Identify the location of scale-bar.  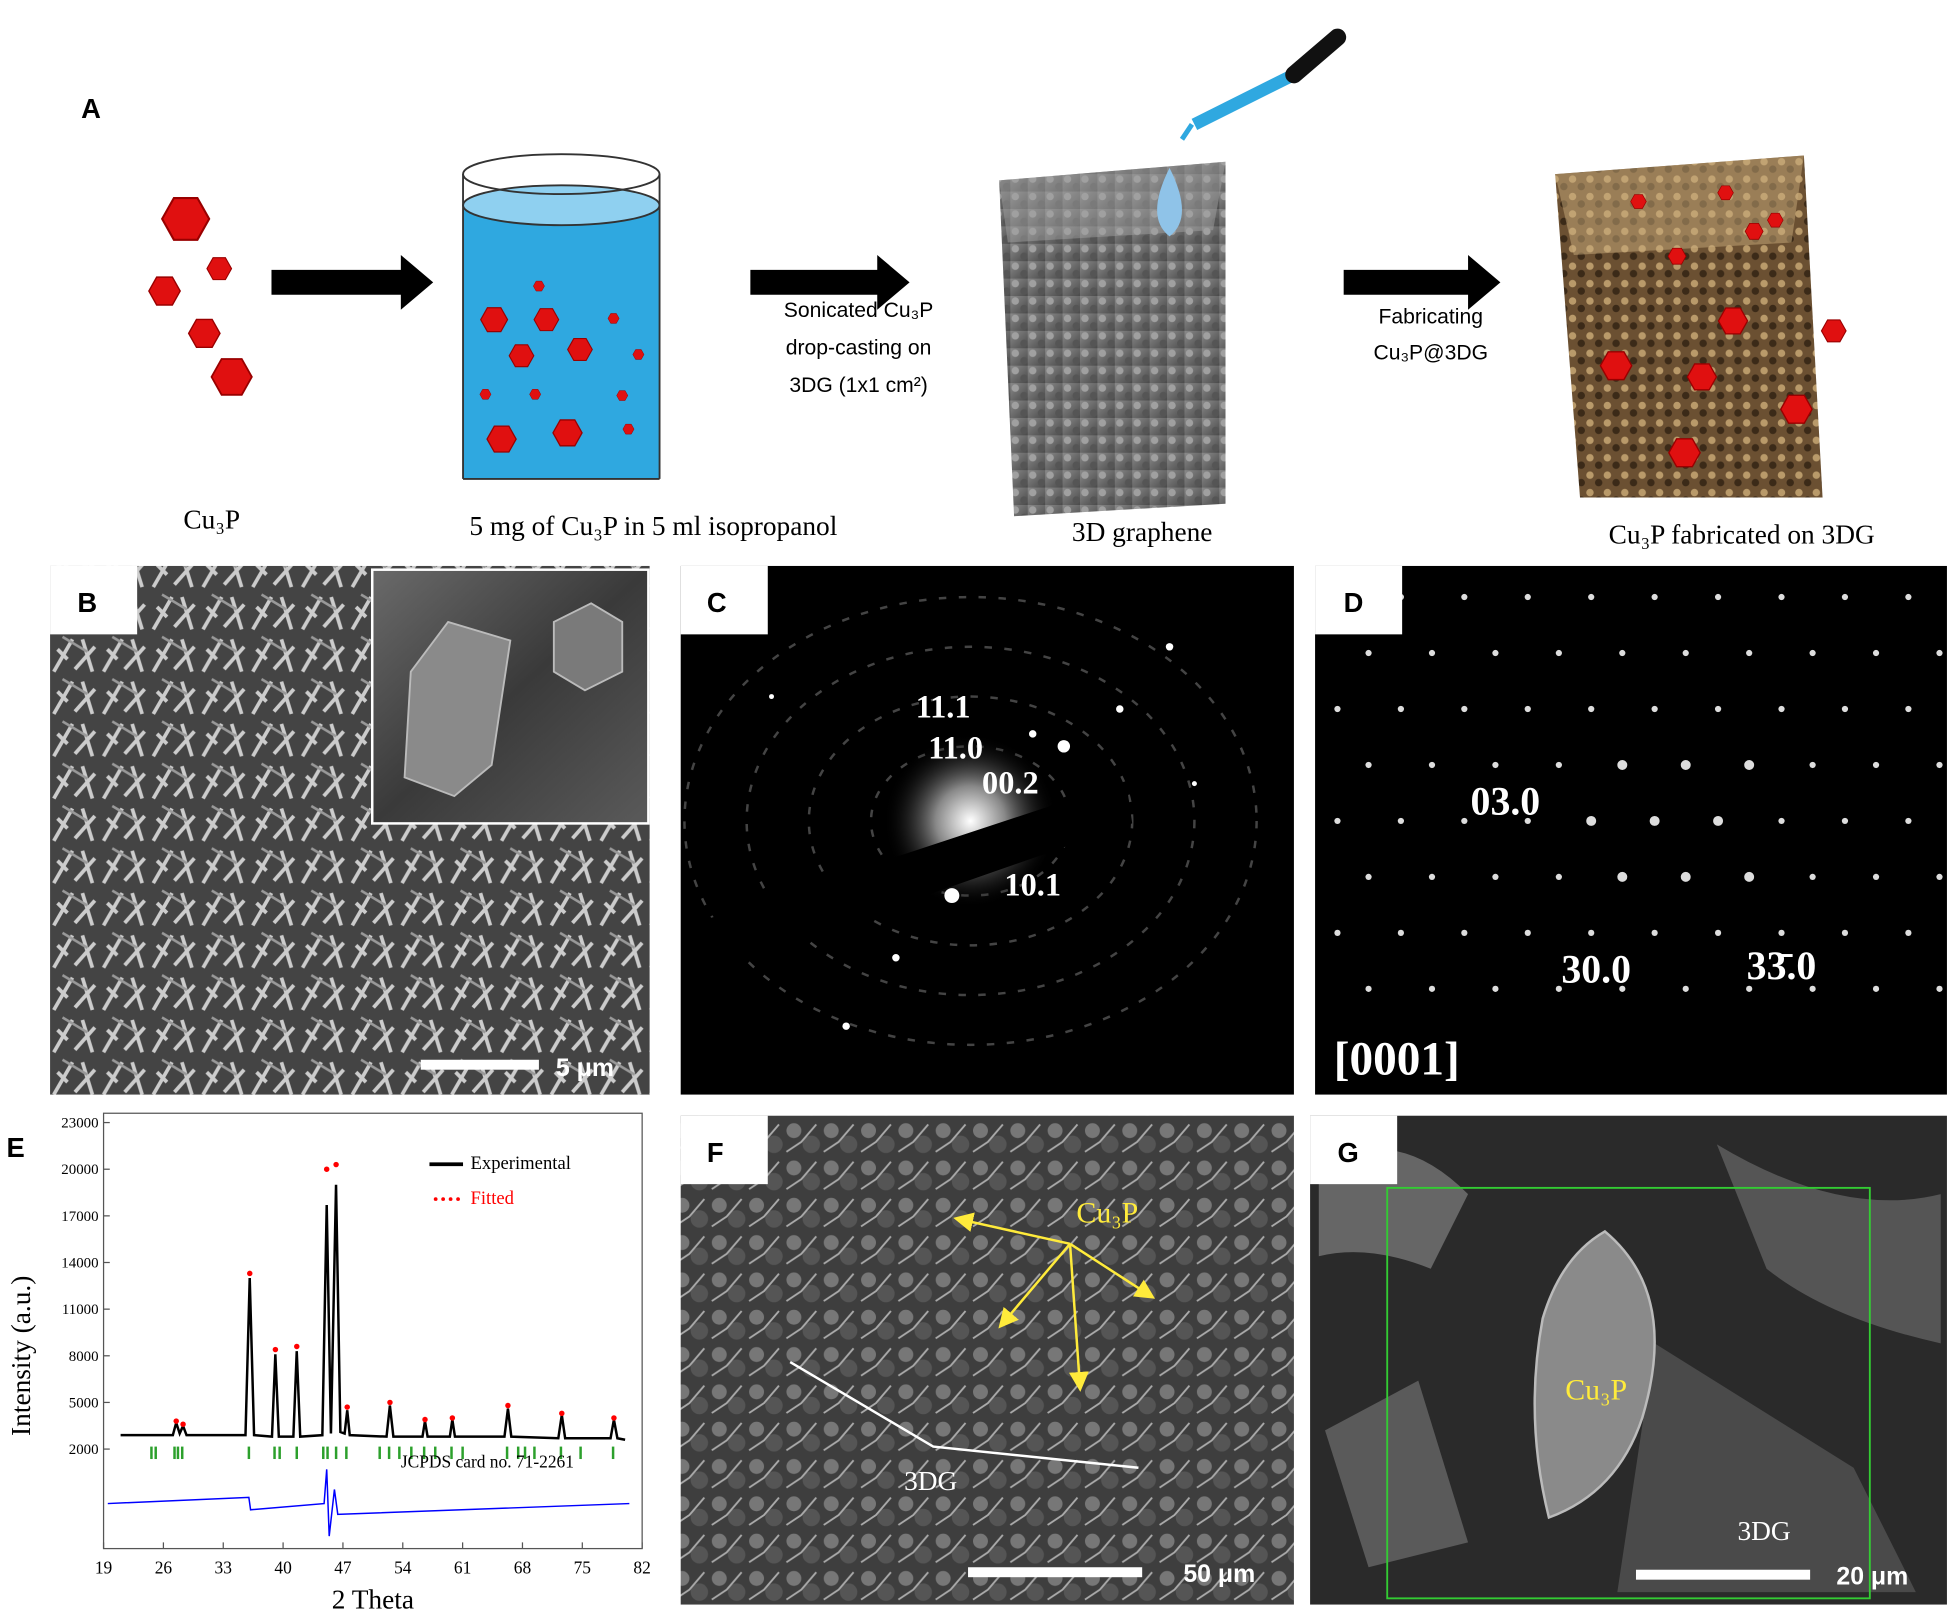
(479, 1064).